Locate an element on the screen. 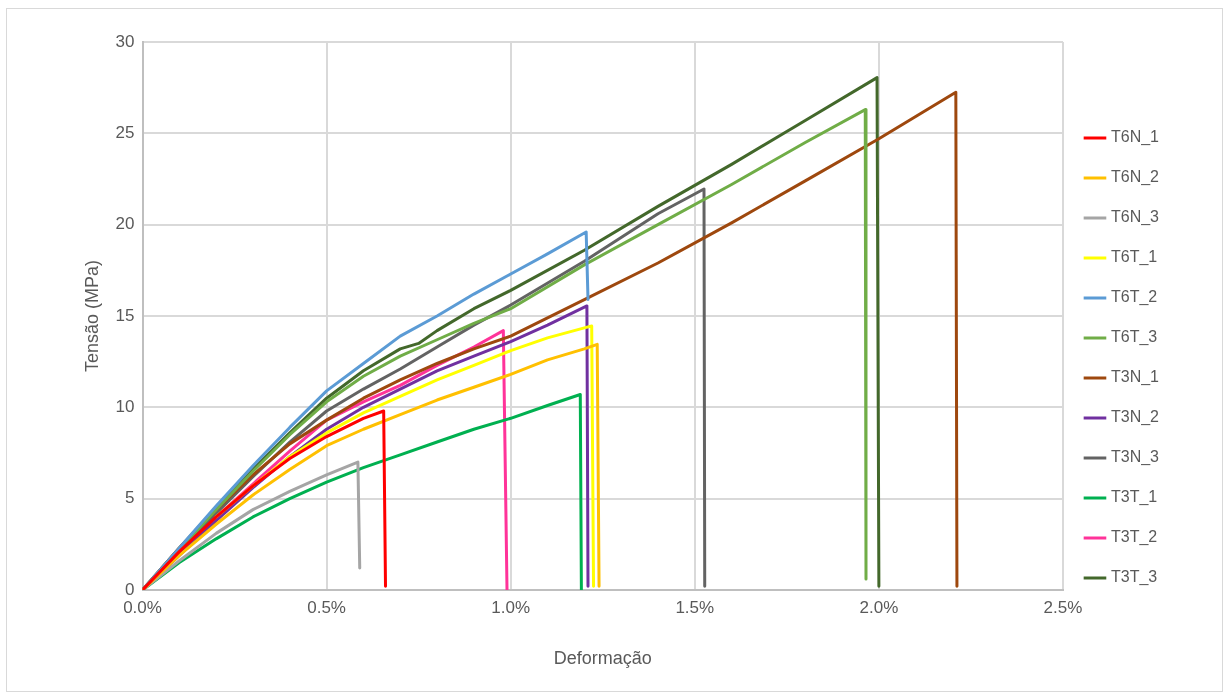 Image resolution: width=1229 pixels, height=698 pixels. y-tick-label: 15 is located at coordinates (125, 315).